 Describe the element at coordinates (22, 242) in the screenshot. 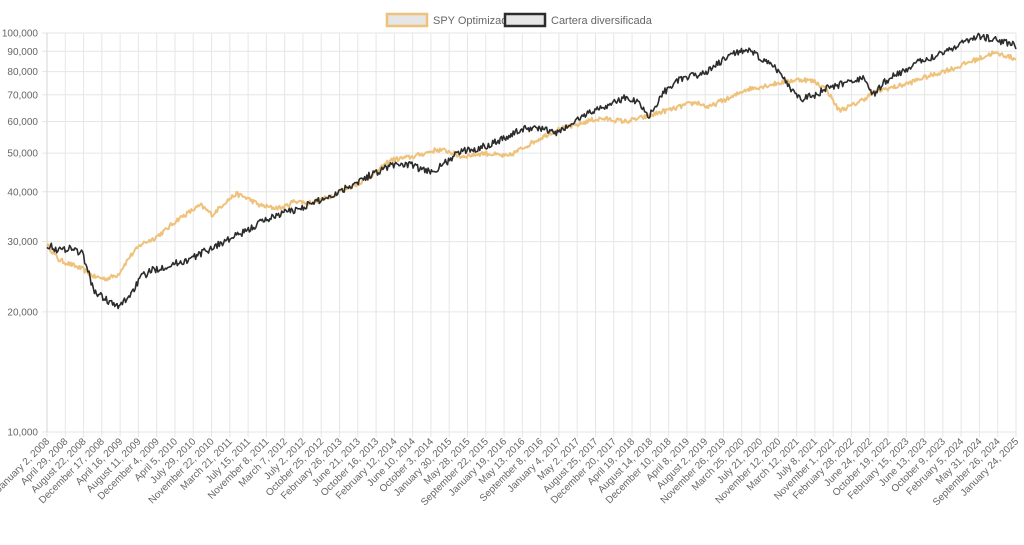

I see `y-tick-label: 30,000` at that location.